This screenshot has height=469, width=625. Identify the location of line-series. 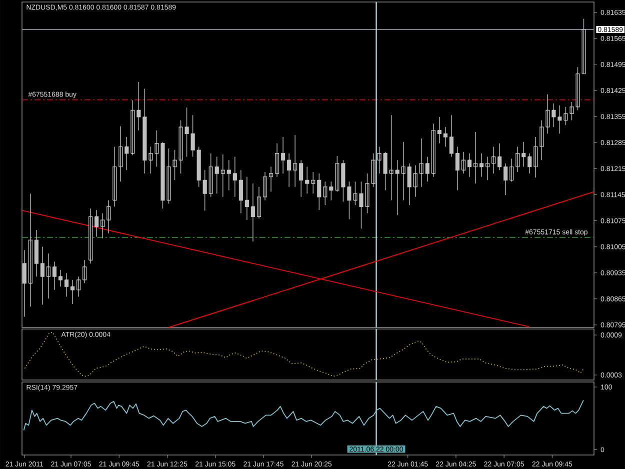
(303, 415).